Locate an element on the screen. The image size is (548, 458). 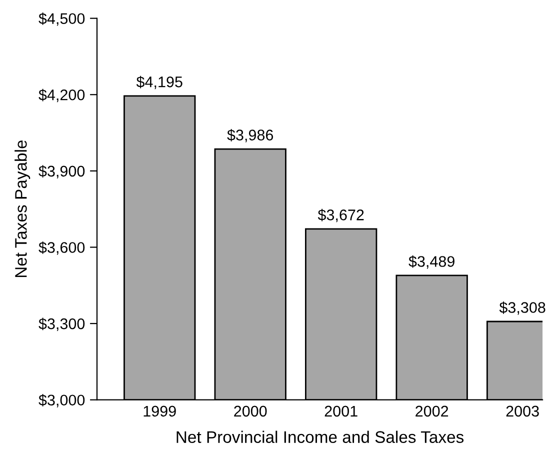
x-tick-label: 2000 is located at coordinates (250, 411).